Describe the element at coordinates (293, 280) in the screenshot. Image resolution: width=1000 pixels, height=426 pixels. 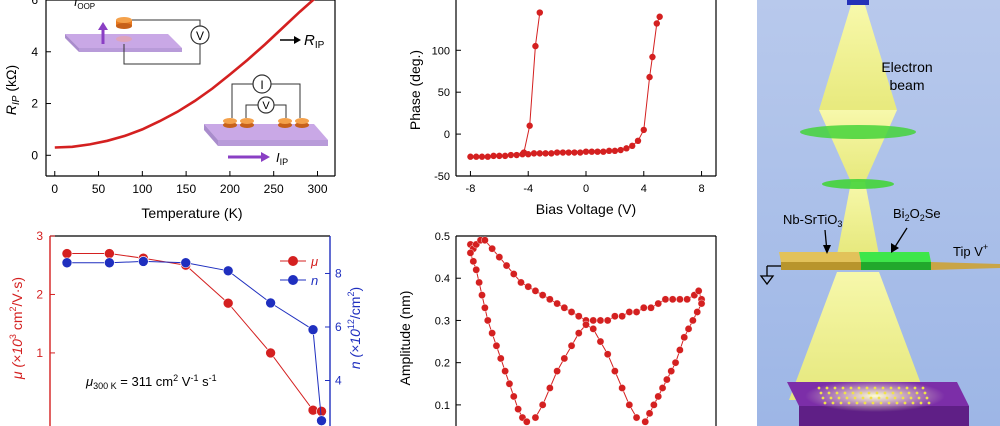
I see `legend-marker-n` at that location.